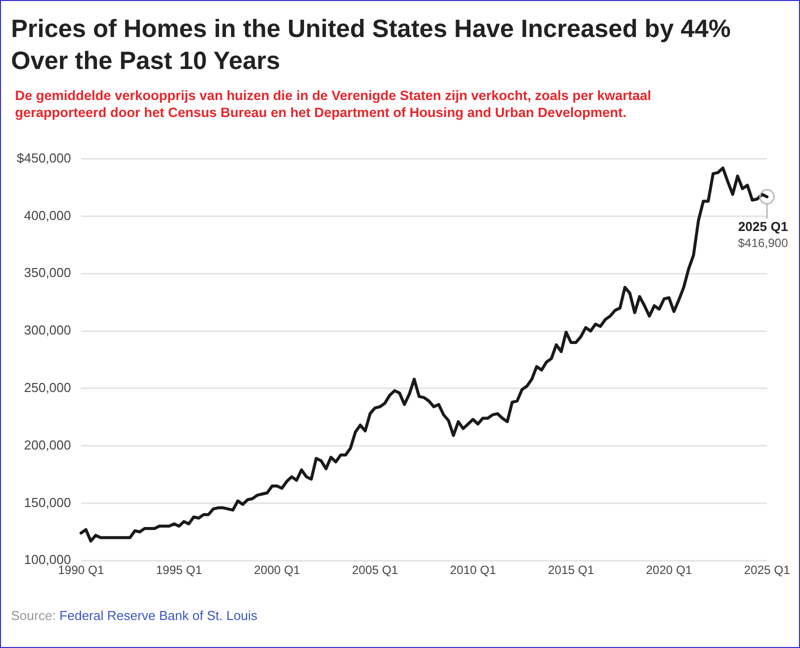 Image resolution: width=800 pixels, height=648 pixels. I want to click on y-tick-label: 200,000, so click(47, 444).